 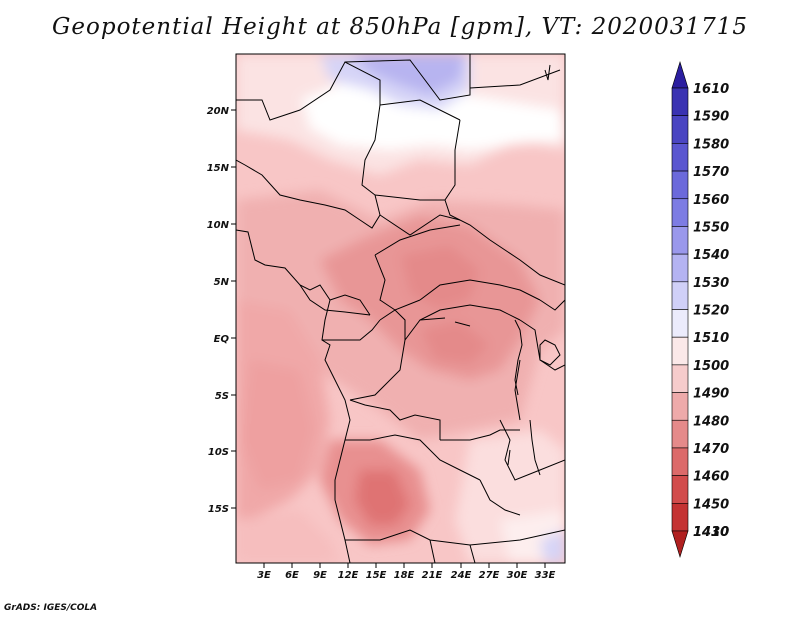 I want to click on x-tick-3e: 3E, so click(x=264, y=572).